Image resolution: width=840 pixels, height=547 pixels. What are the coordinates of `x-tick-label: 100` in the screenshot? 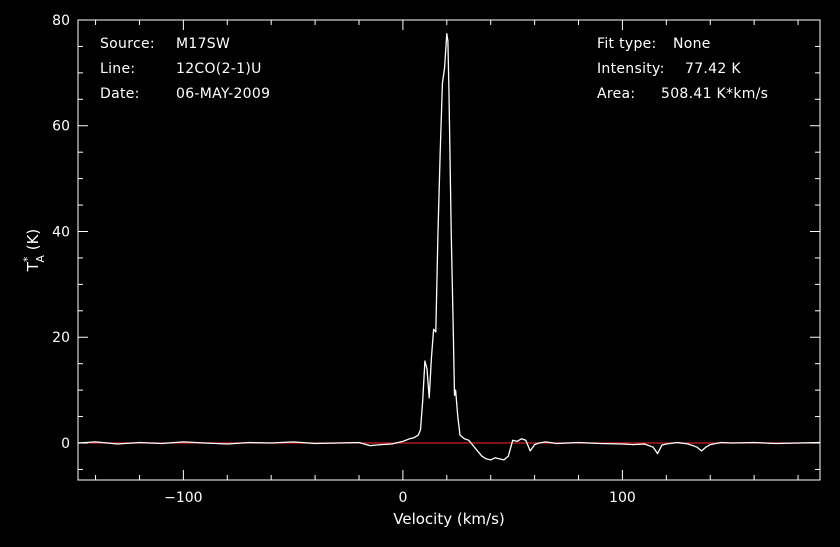 It's located at (622, 498).